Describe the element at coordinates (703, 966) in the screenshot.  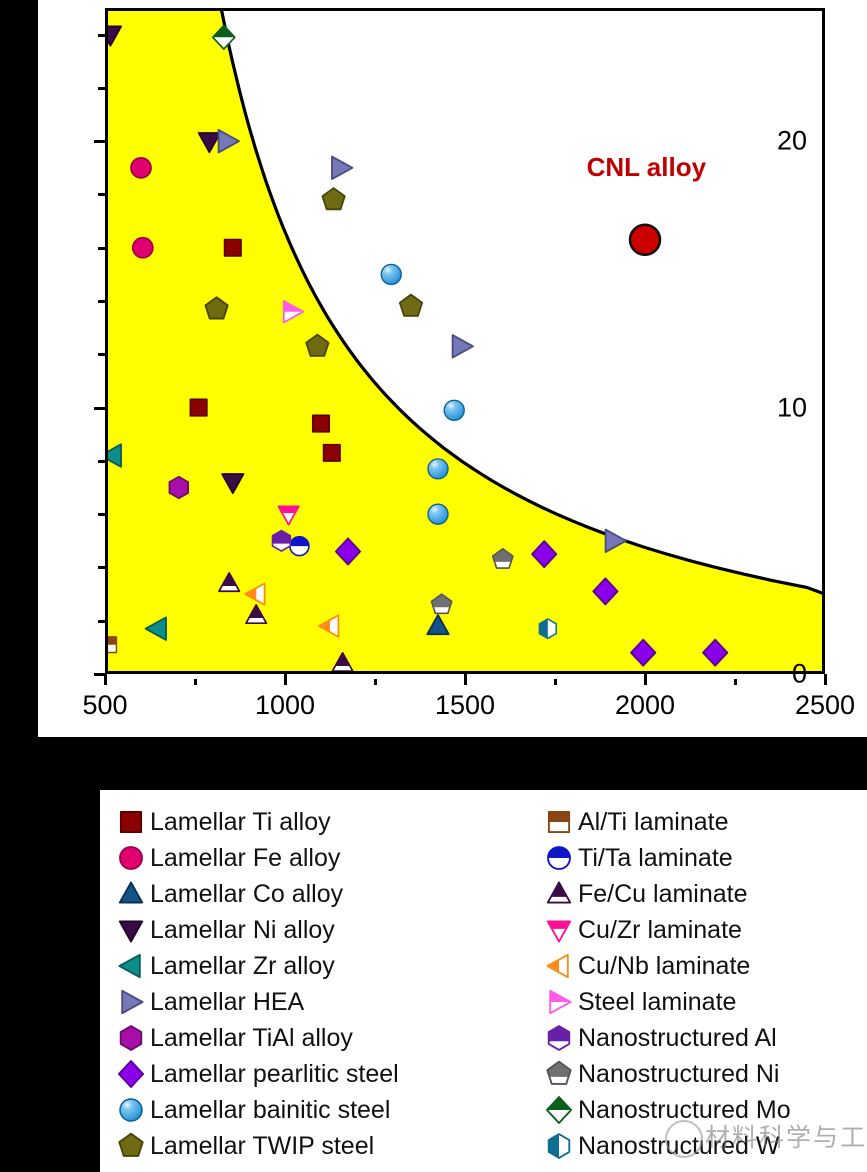
I see `legend-item-cu-nb-laminate: Cu/Nb laminate` at that location.